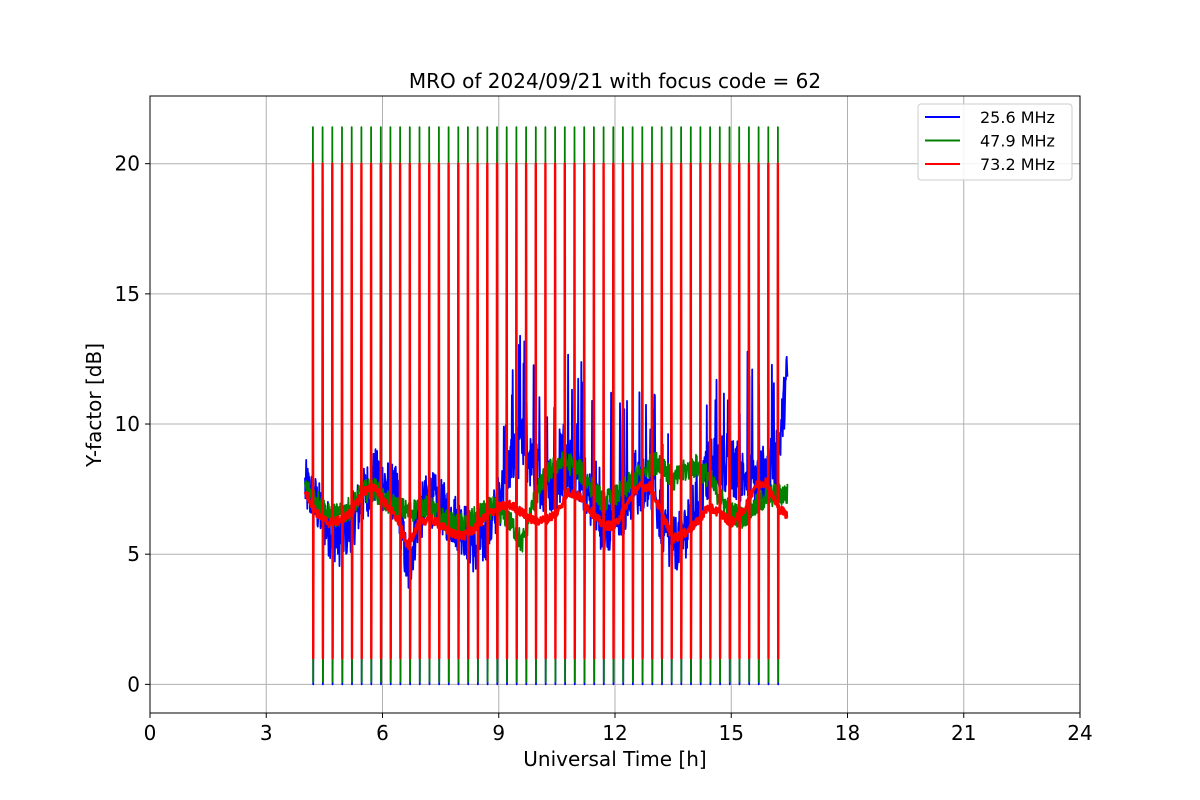 Image resolution: width=1200 pixels, height=800 pixels. I want to click on y-tick-label: 0, so click(133, 684).